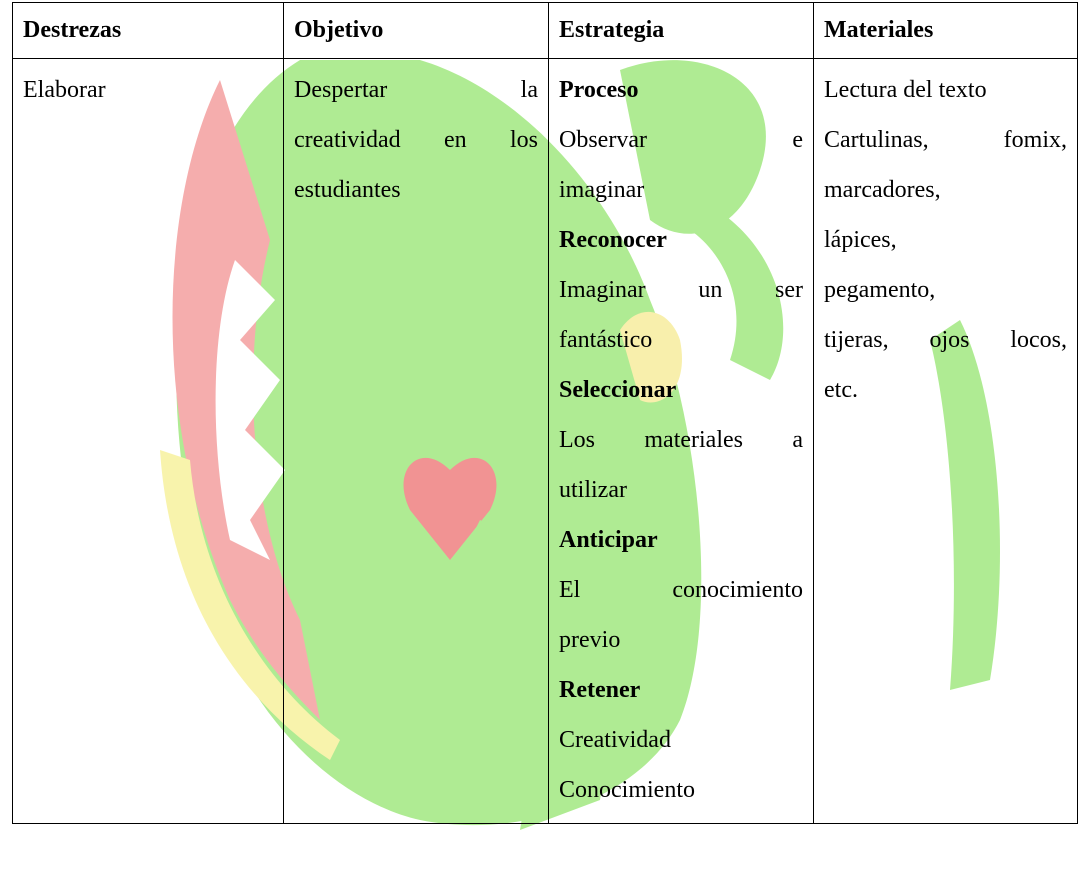 The width and height of the screenshot is (1078, 893). What do you see at coordinates (416, 140) in the screenshot?
I see `text-line: creatividad en los` at bounding box center [416, 140].